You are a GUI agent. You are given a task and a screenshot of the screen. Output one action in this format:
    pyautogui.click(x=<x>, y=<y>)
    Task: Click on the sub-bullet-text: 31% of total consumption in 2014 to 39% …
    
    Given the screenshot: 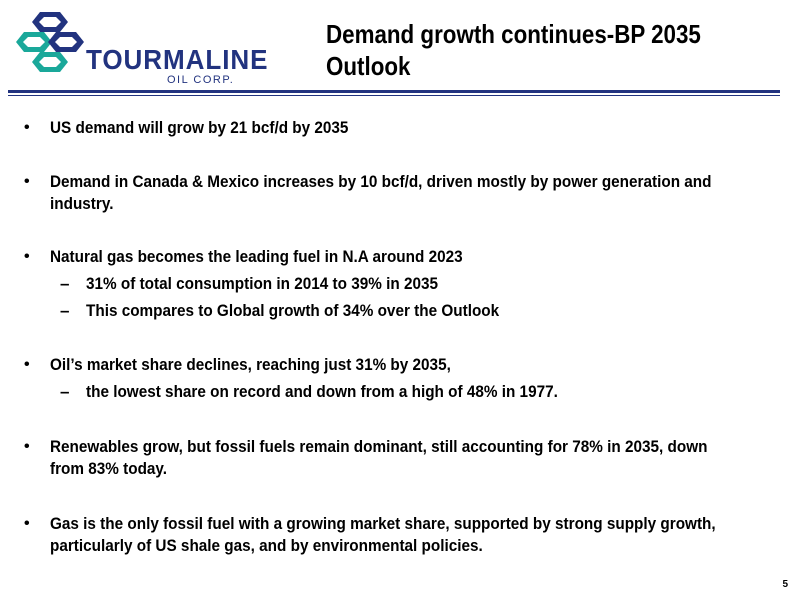 What is the action you would take?
    pyautogui.click(x=262, y=283)
    